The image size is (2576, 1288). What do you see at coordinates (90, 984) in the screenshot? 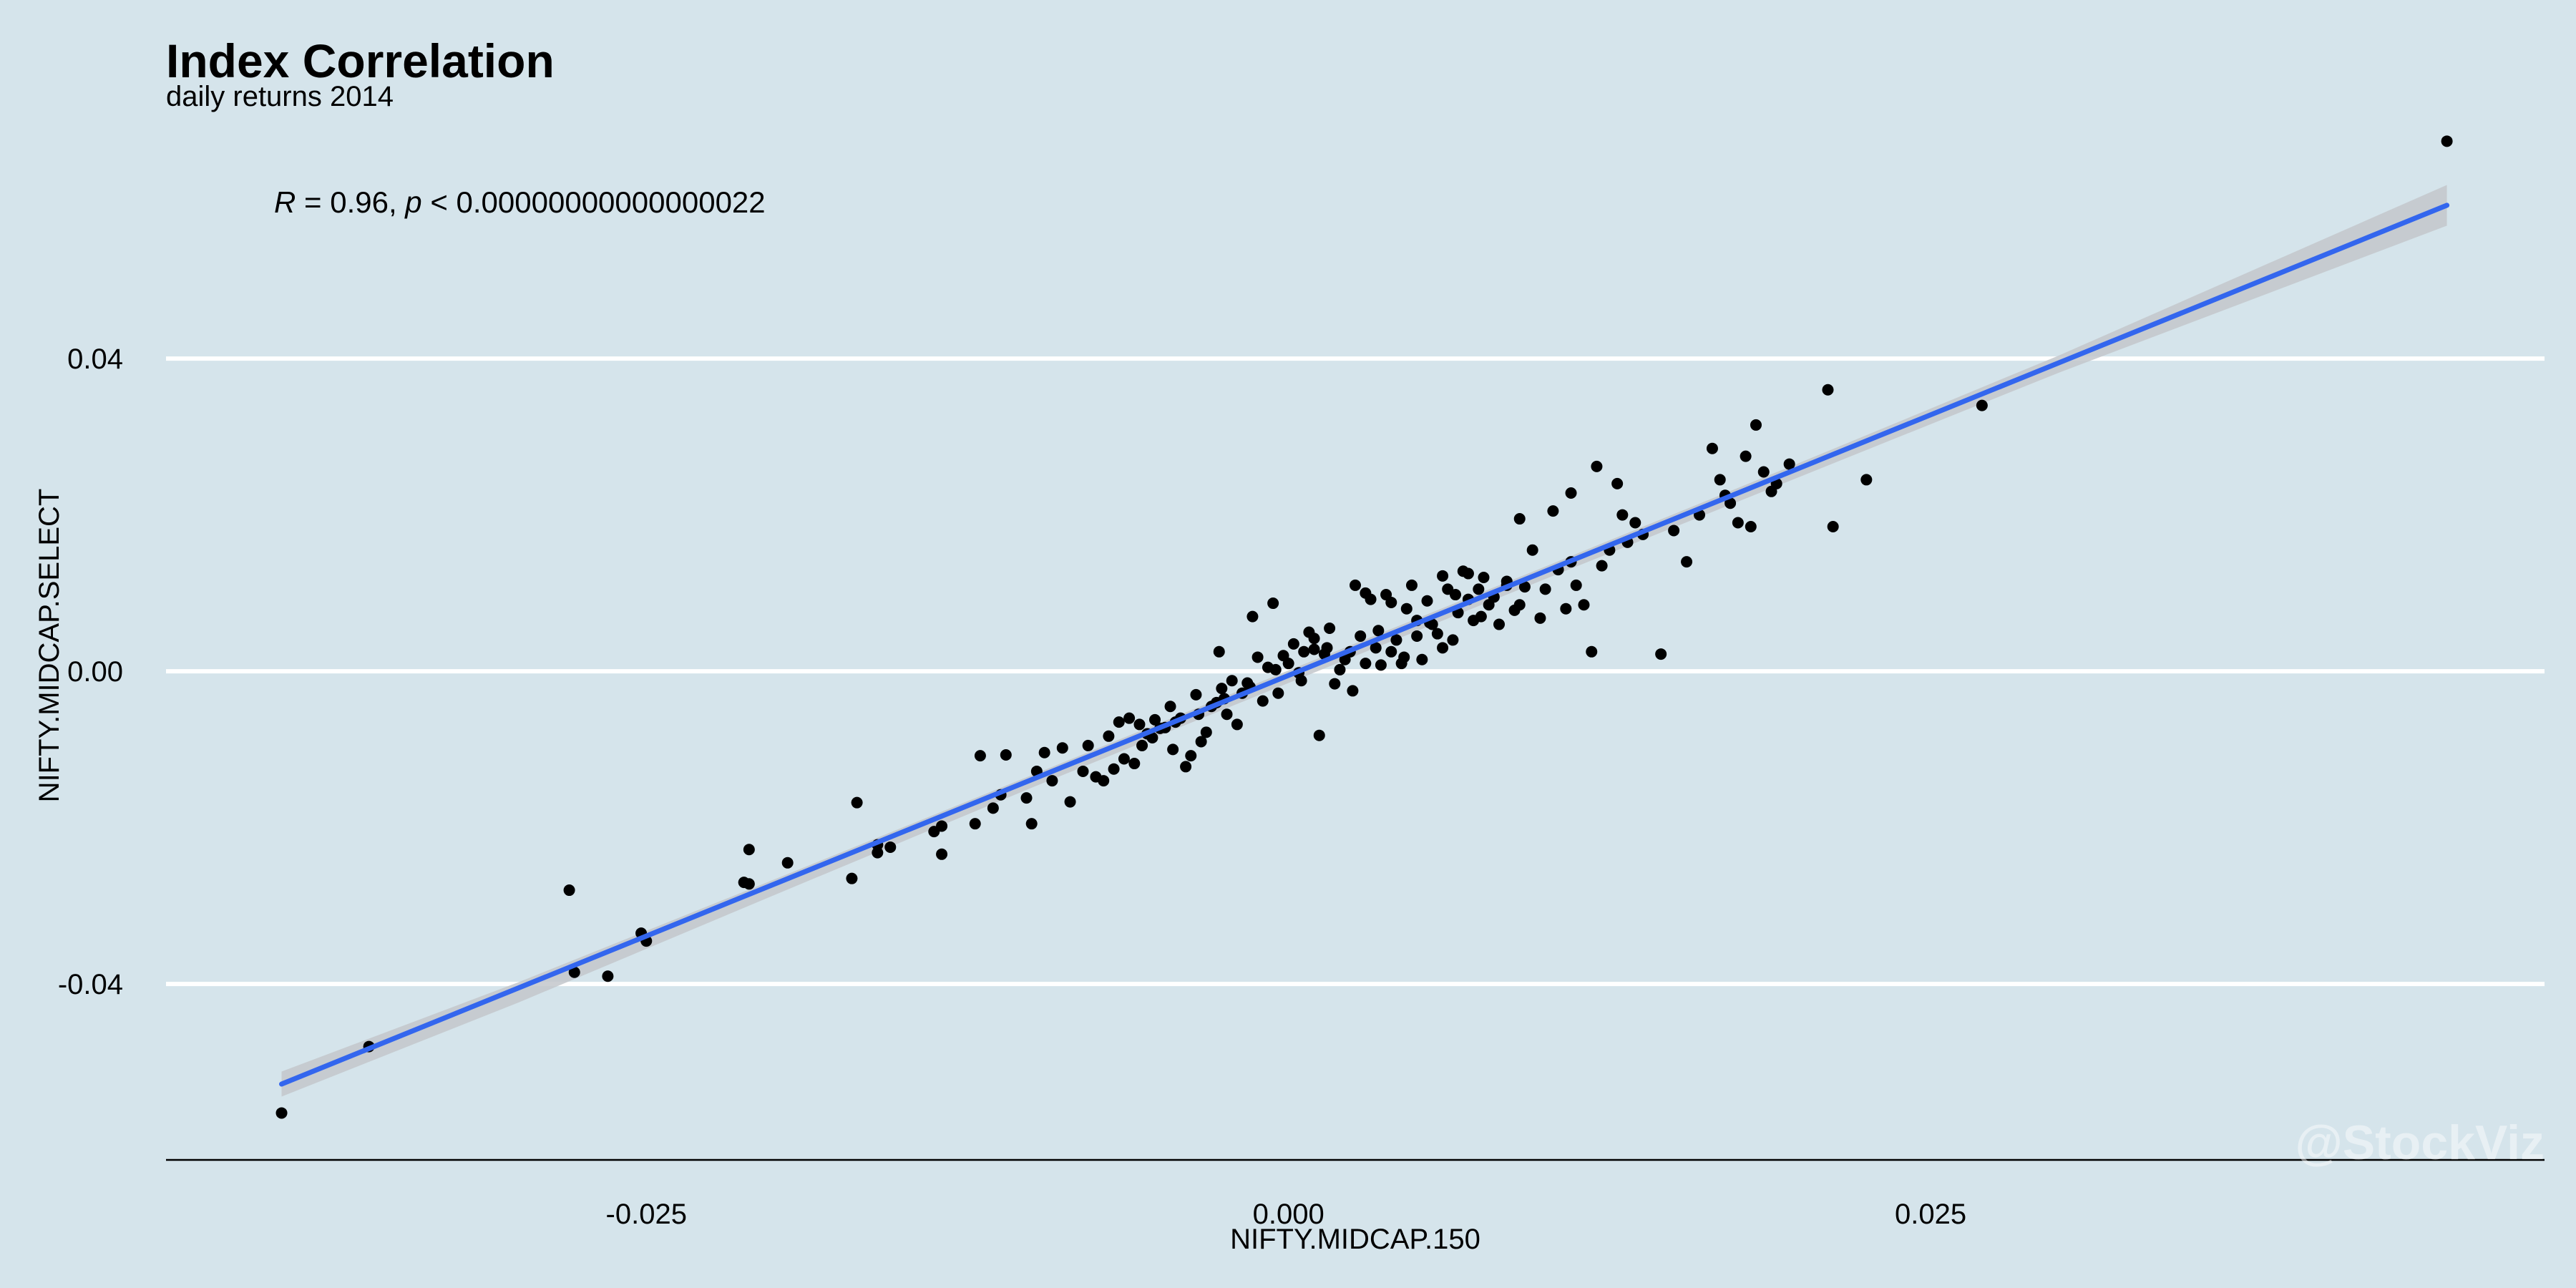
I see `y-tick-label: -0.04` at bounding box center [90, 984].